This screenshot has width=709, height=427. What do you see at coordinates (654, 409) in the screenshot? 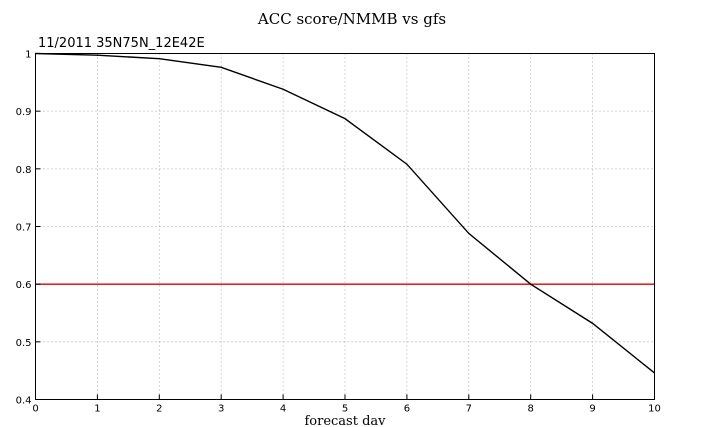
I see `x-tick-label: 10` at bounding box center [654, 409].